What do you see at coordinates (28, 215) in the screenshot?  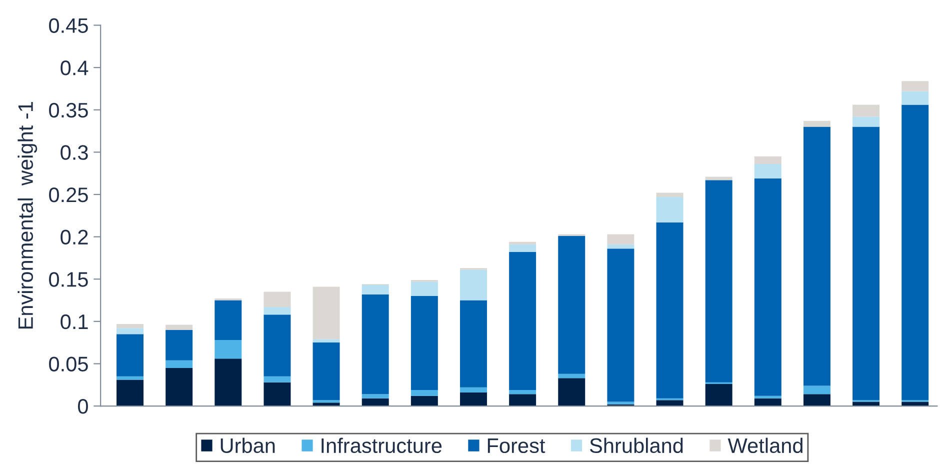 I see `y-axis-title: Environmental weight -1` at bounding box center [28, 215].